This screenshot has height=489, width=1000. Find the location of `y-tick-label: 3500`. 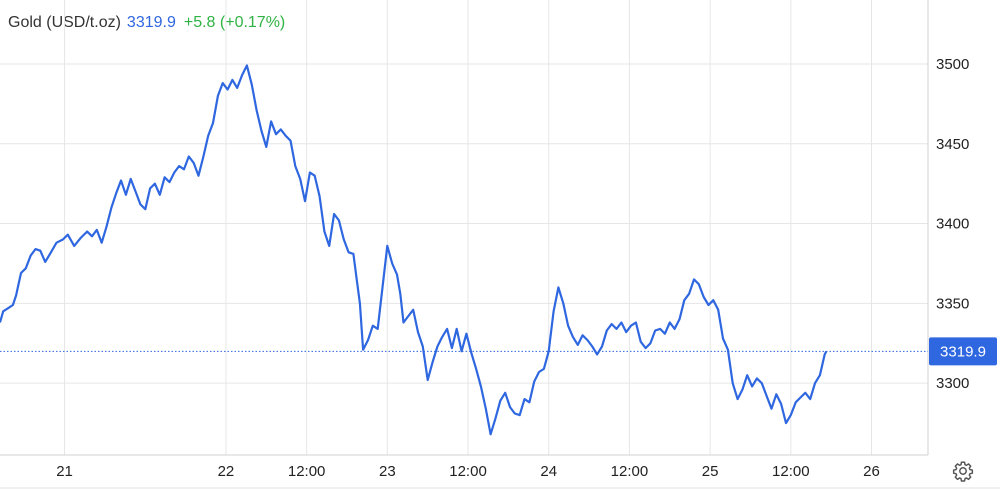

y-tick-label: 3500 is located at coordinates (952, 64).